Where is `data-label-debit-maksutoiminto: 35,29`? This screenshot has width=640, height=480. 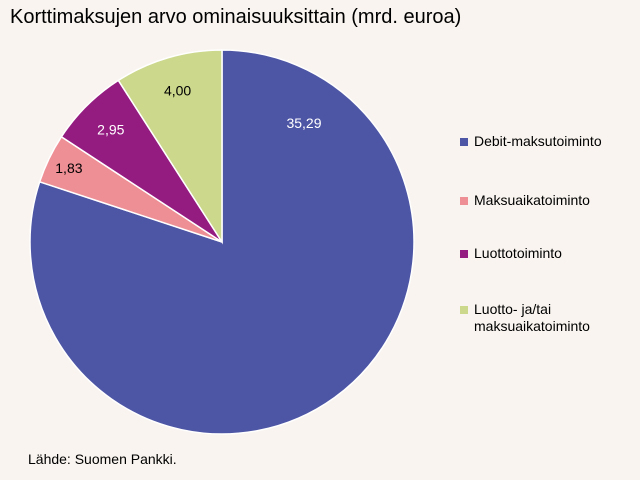
data-label-debit-maksutoiminto: 35,29 is located at coordinates (303, 123).